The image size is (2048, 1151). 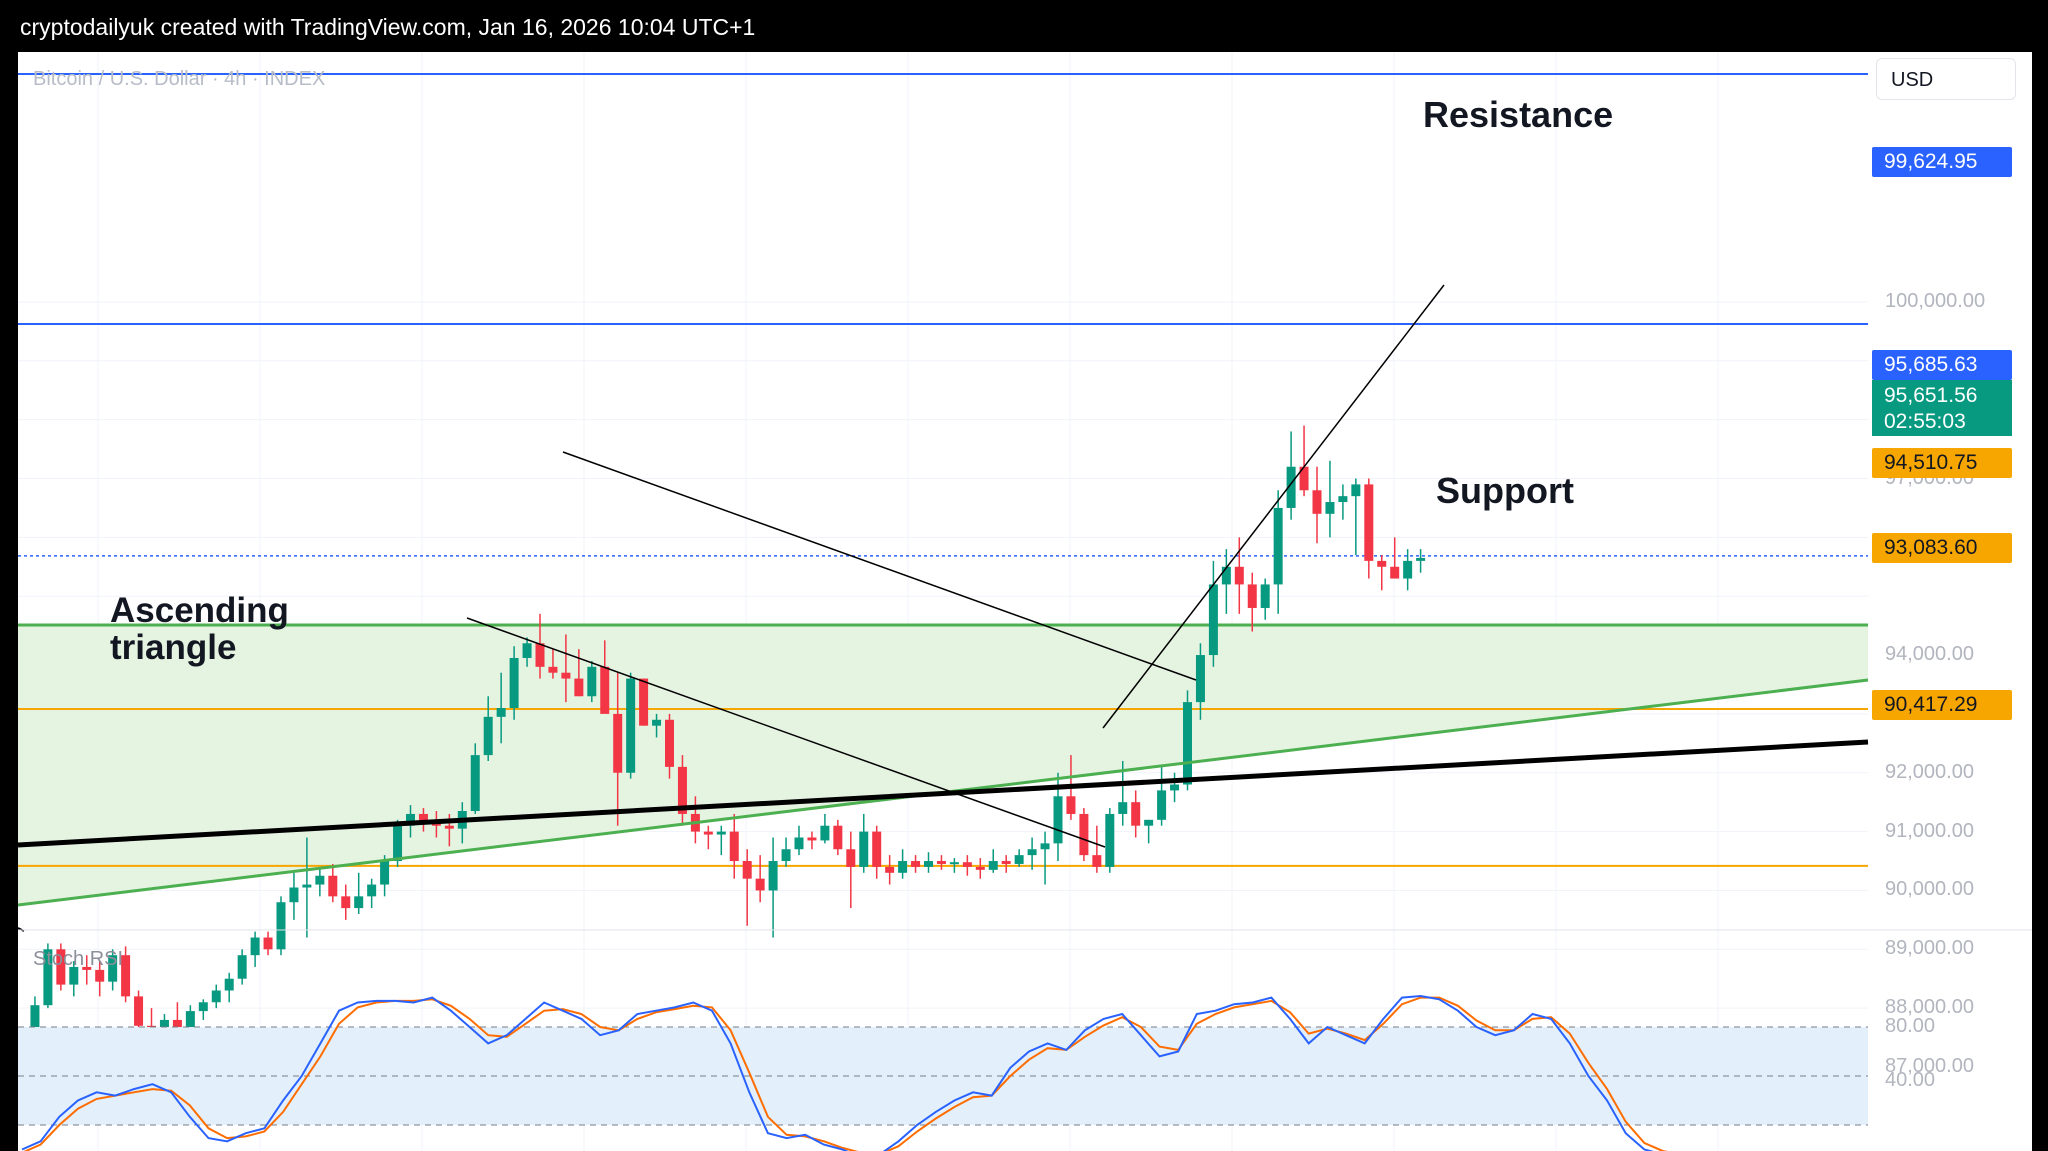 I want to click on last-price-badge: 95,651.56 02:55:03, so click(x=1942, y=408).